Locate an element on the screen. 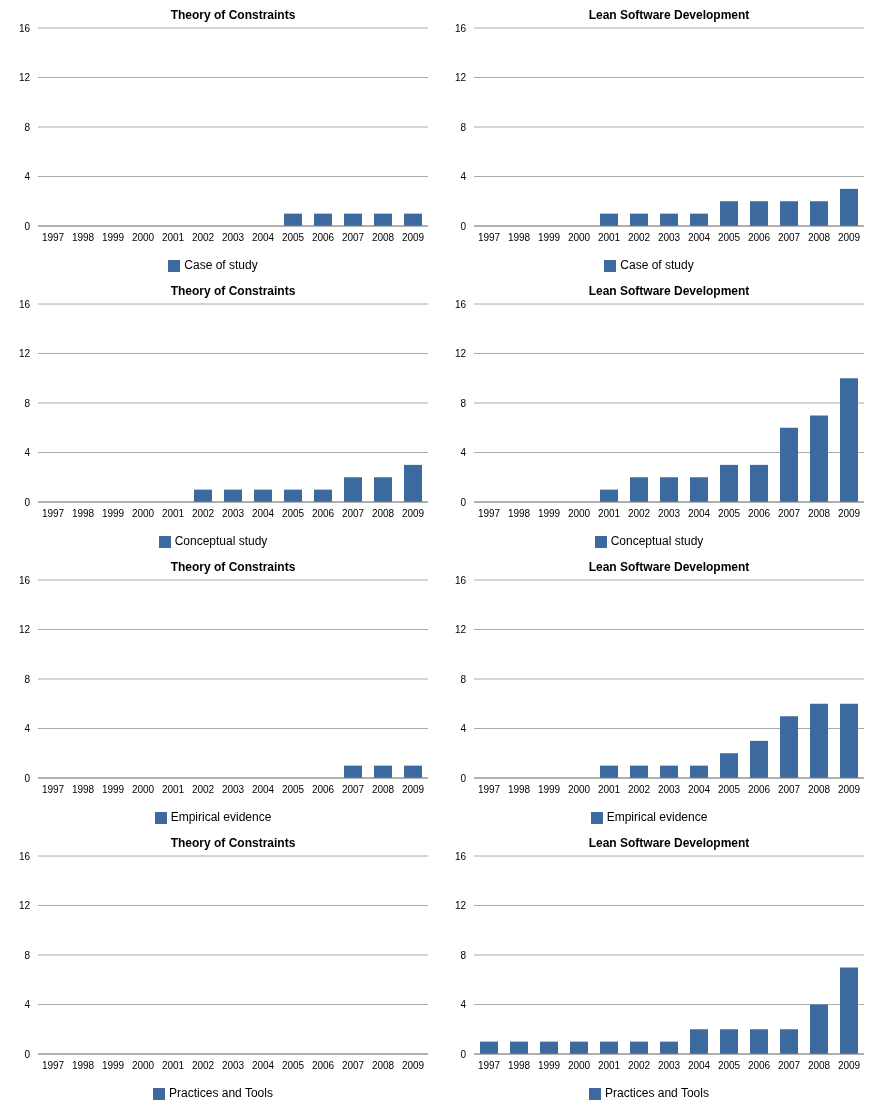 This screenshot has width=881, height=1118. legend-label: Case of study is located at coordinates (657, 265).